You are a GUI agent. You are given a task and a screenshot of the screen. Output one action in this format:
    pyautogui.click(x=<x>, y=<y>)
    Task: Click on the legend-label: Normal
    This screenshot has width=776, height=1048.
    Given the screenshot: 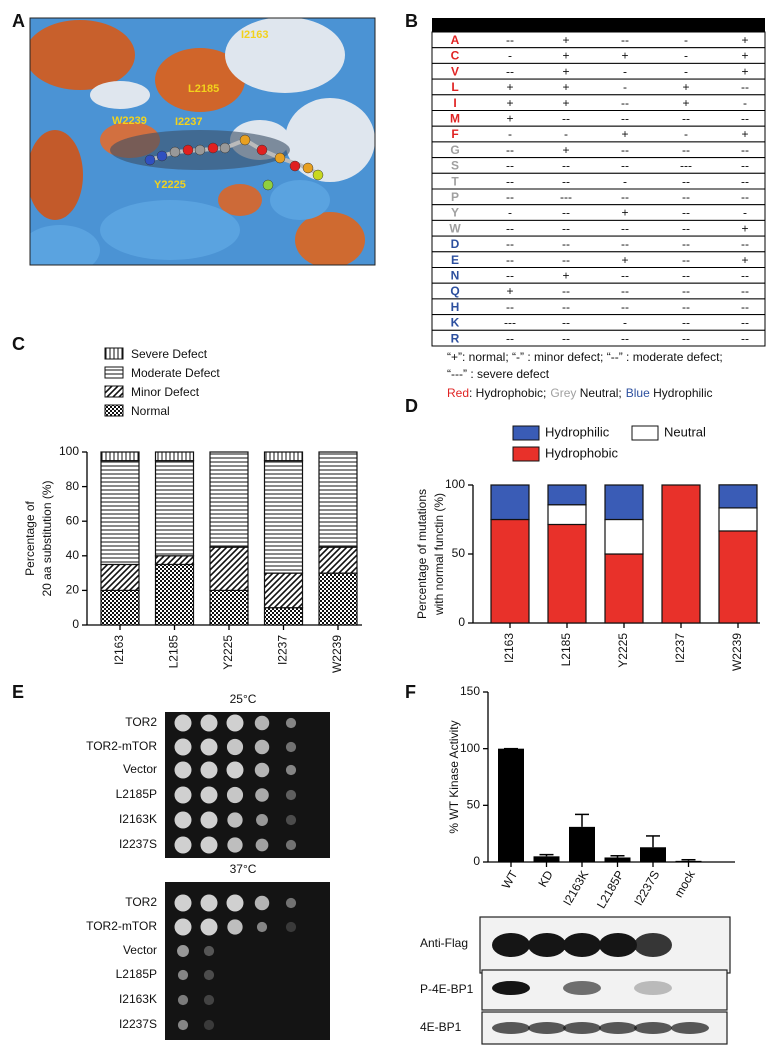 What is the action you would take?
    pyautogui.click(x=150, y=411)
    